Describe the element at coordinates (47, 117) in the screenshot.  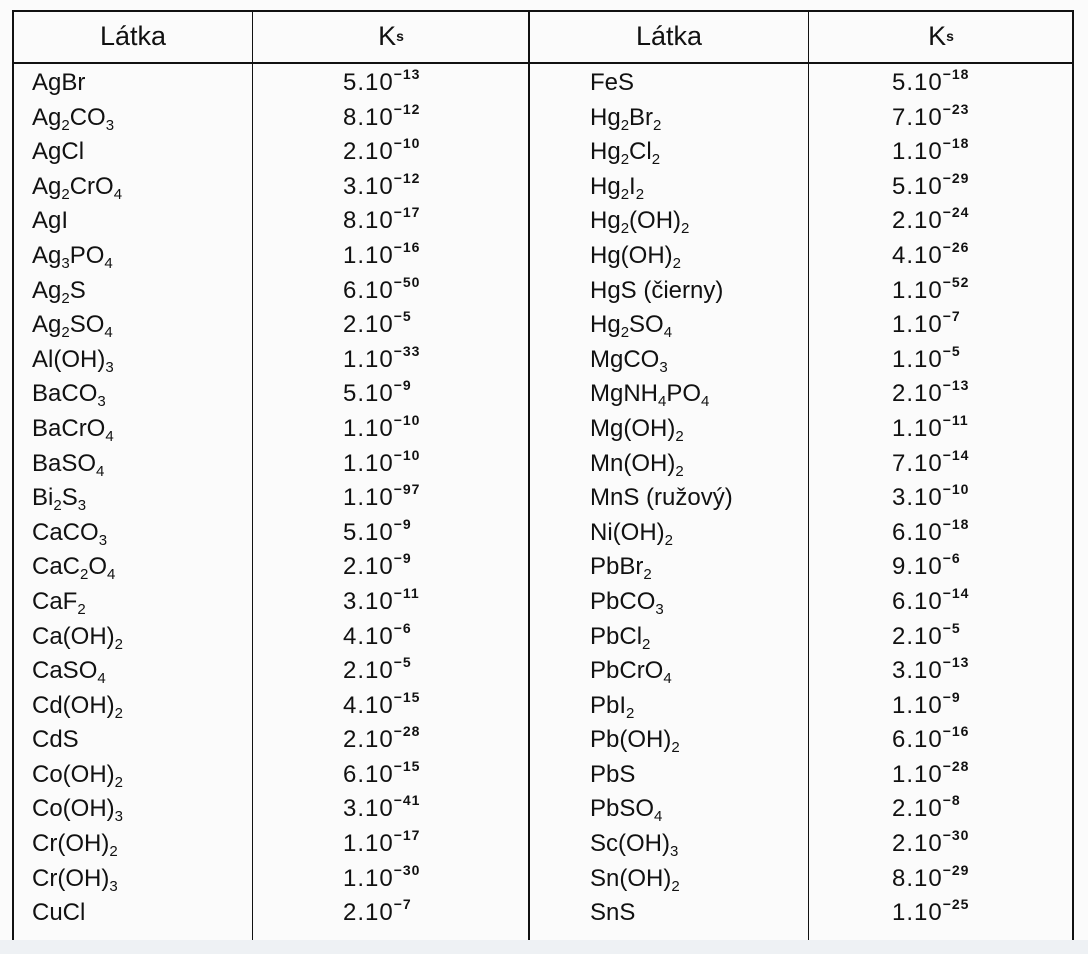
I see `formula-part: Ag` at that location.